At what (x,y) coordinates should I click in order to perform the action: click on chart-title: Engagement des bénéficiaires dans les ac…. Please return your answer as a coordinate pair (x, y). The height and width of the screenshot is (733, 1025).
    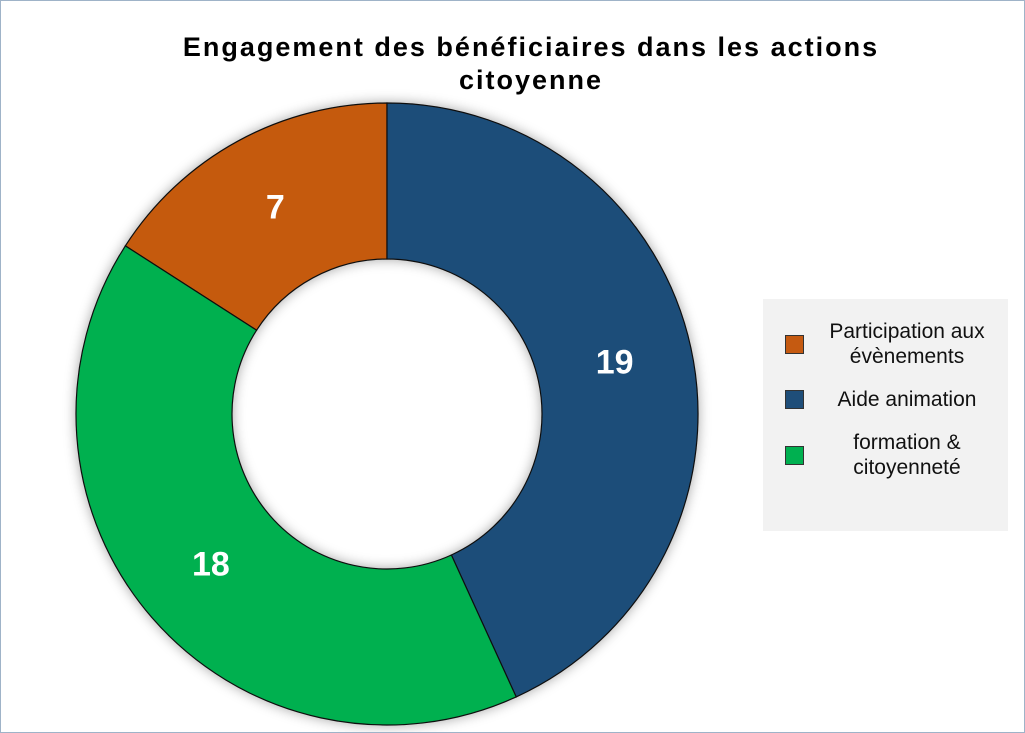
    Looking at the image, I should click on (531, 63).